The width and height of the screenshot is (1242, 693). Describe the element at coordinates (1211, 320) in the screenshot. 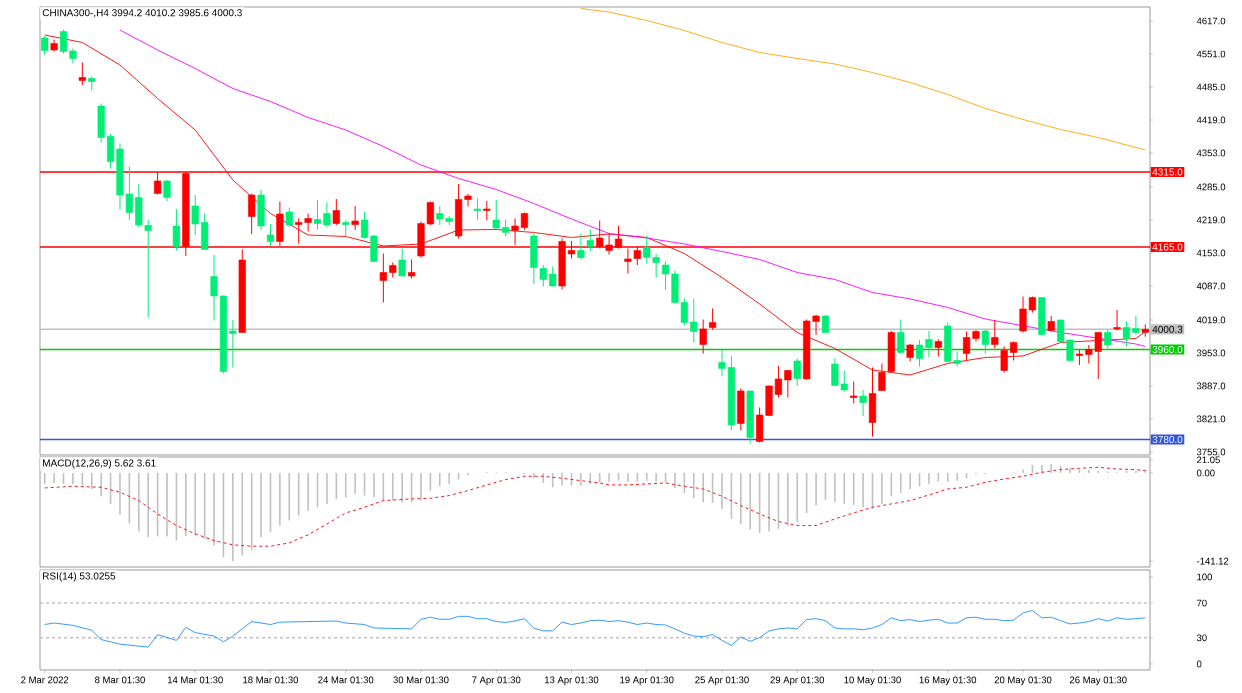

I see `y-tick-label: 4019.0` at that location.